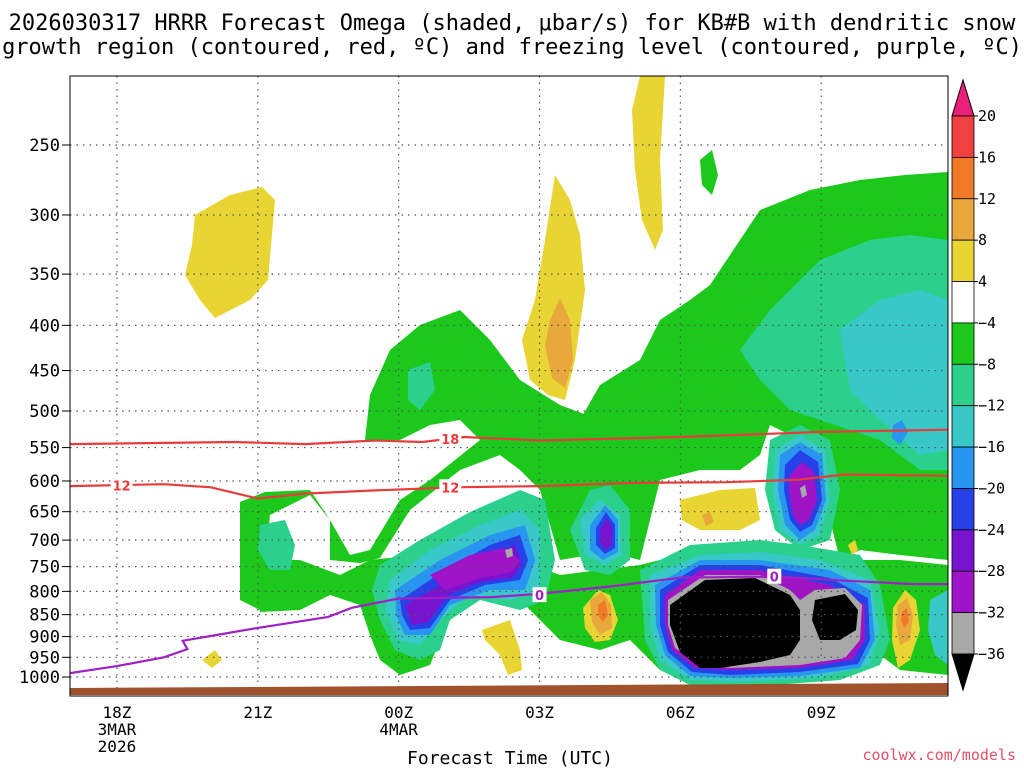 The width and height of the screenshot is (1024, 768). I want to click on colorbar: 20 16 12 8 4 −4 −8 −12 −16 −20 −24 −28 −32 −36, so click(978, 385).